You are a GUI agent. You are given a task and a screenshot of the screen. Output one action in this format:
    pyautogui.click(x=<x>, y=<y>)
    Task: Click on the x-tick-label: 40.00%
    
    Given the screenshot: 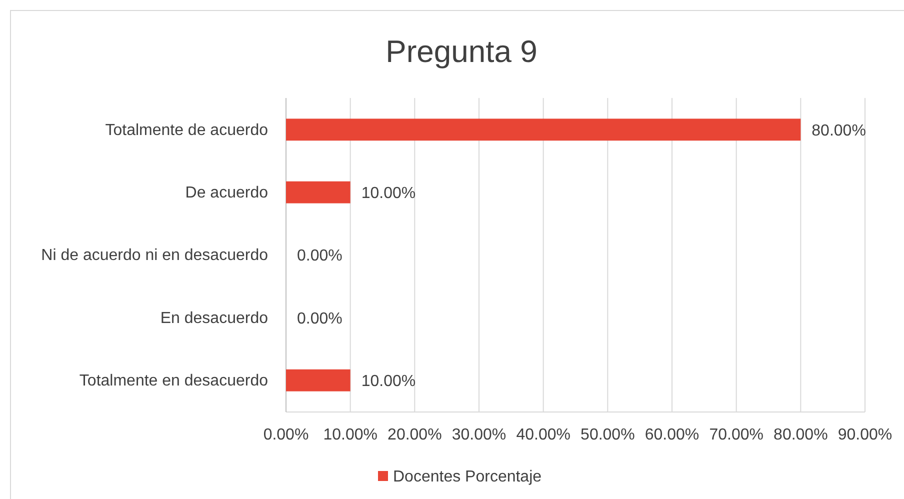 What is the action you would take?
    pyautogui.click(x=543, y=435)
    